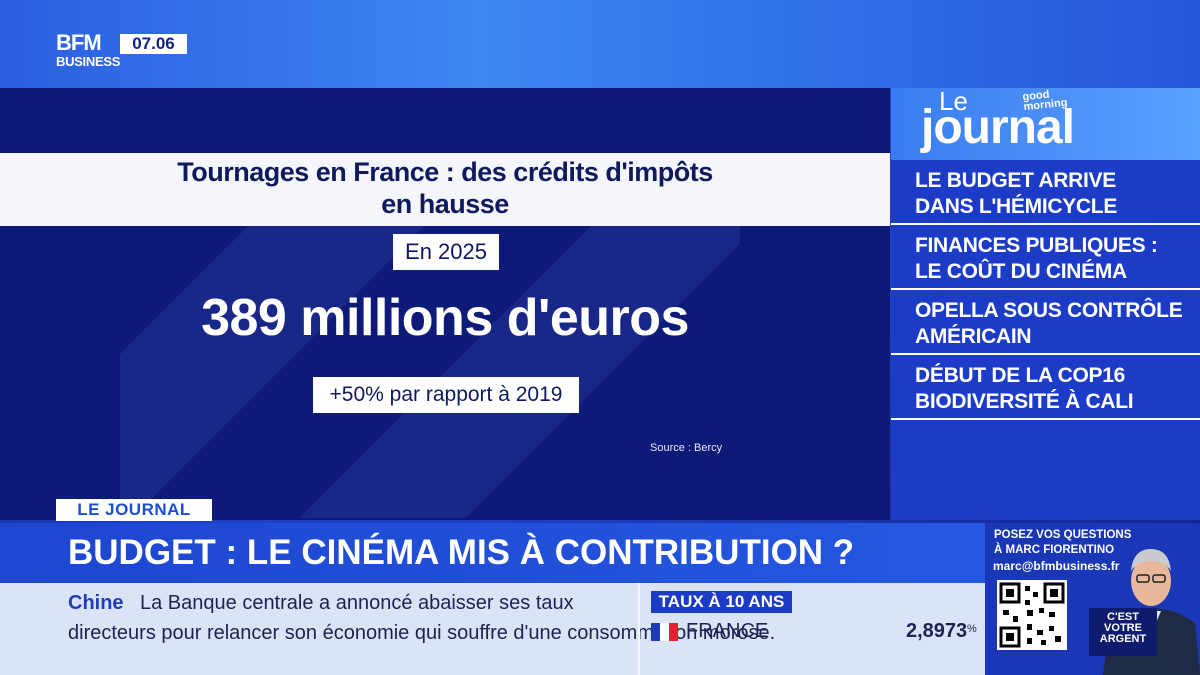  Describe the element at coordinates (1045, 101) in the screenshot. I see `brand-good-morning: good morning` at that location.